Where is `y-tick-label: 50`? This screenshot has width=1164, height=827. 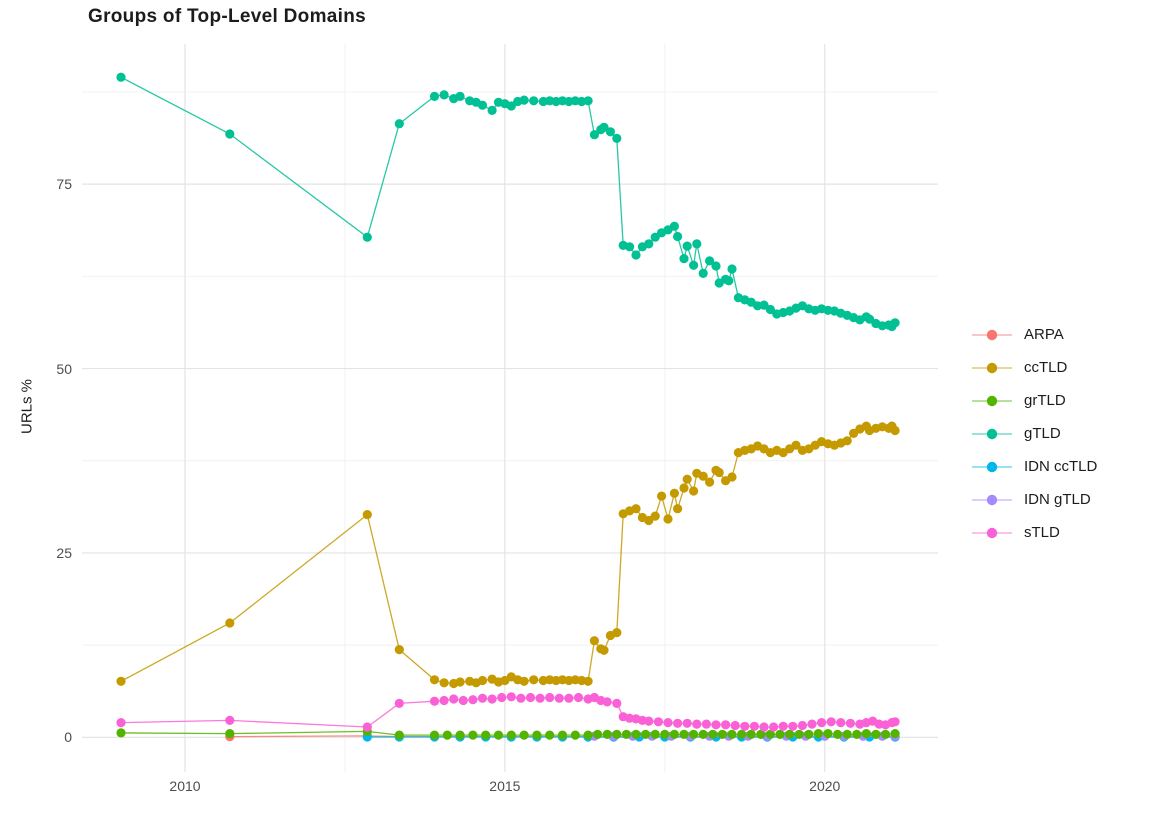 y-tick-label: 50 is located at coordinates (64, 368).